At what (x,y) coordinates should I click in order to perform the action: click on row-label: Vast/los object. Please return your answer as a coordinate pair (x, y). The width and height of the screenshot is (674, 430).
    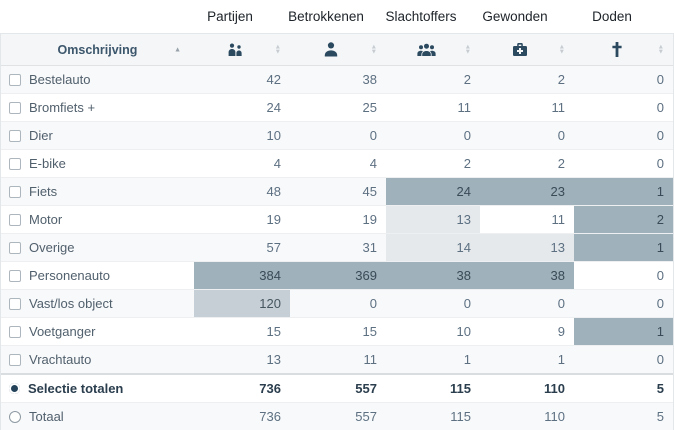
    Looking at the image, I should click on (71, 303).